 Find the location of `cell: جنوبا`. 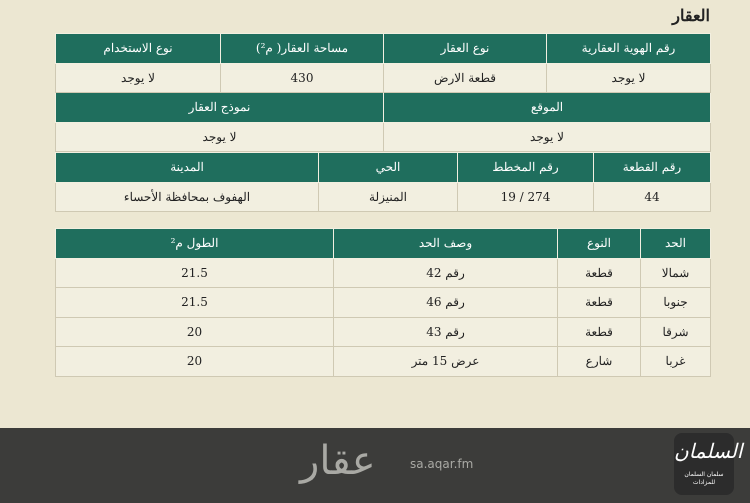

cell: جنوبا is located at coordinates (675, 302).